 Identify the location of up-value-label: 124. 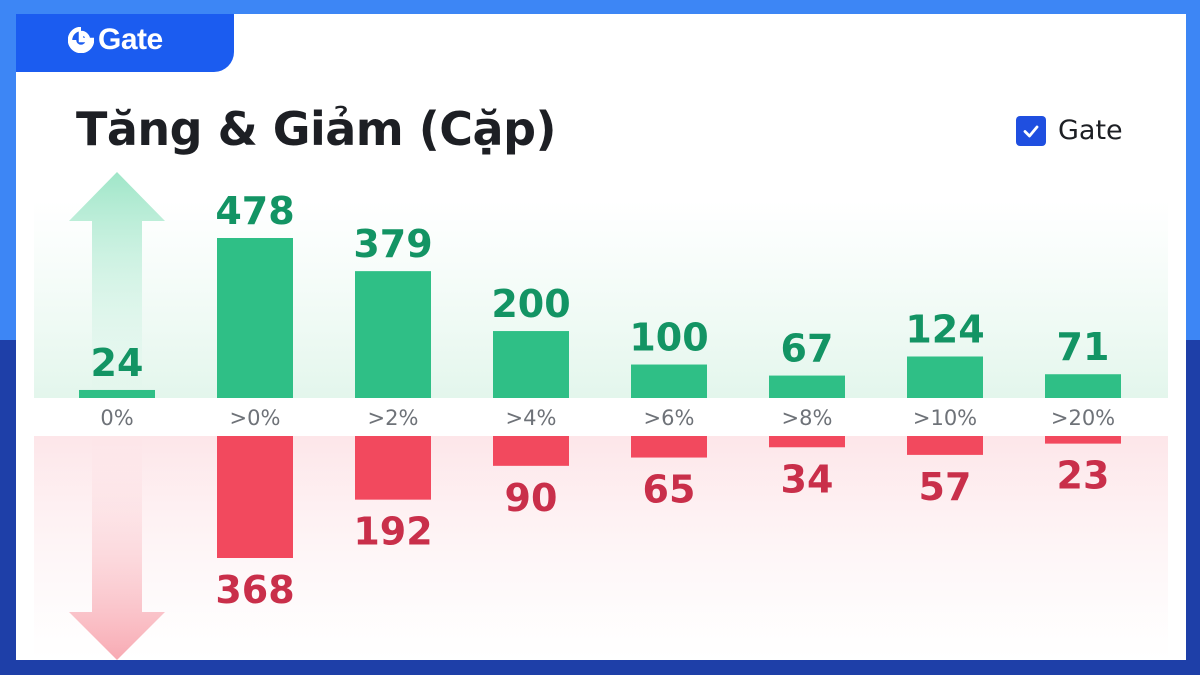
(944, 329).